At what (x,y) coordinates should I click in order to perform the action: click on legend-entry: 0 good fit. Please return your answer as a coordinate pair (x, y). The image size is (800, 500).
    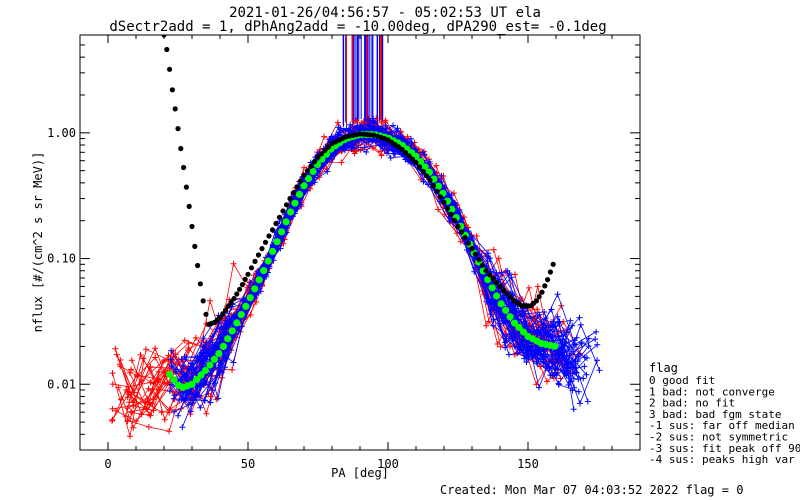
    Looking at the image, I should click on (682, 380).